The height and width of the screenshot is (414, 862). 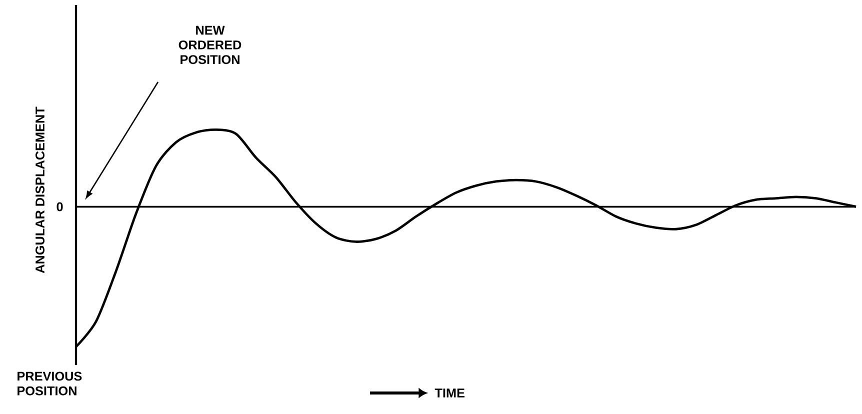 What do you see at coordinates (210, 45) in the screenshot?
I see `text: NEW ORDERED POSITION` at bounding box center [210, 45].